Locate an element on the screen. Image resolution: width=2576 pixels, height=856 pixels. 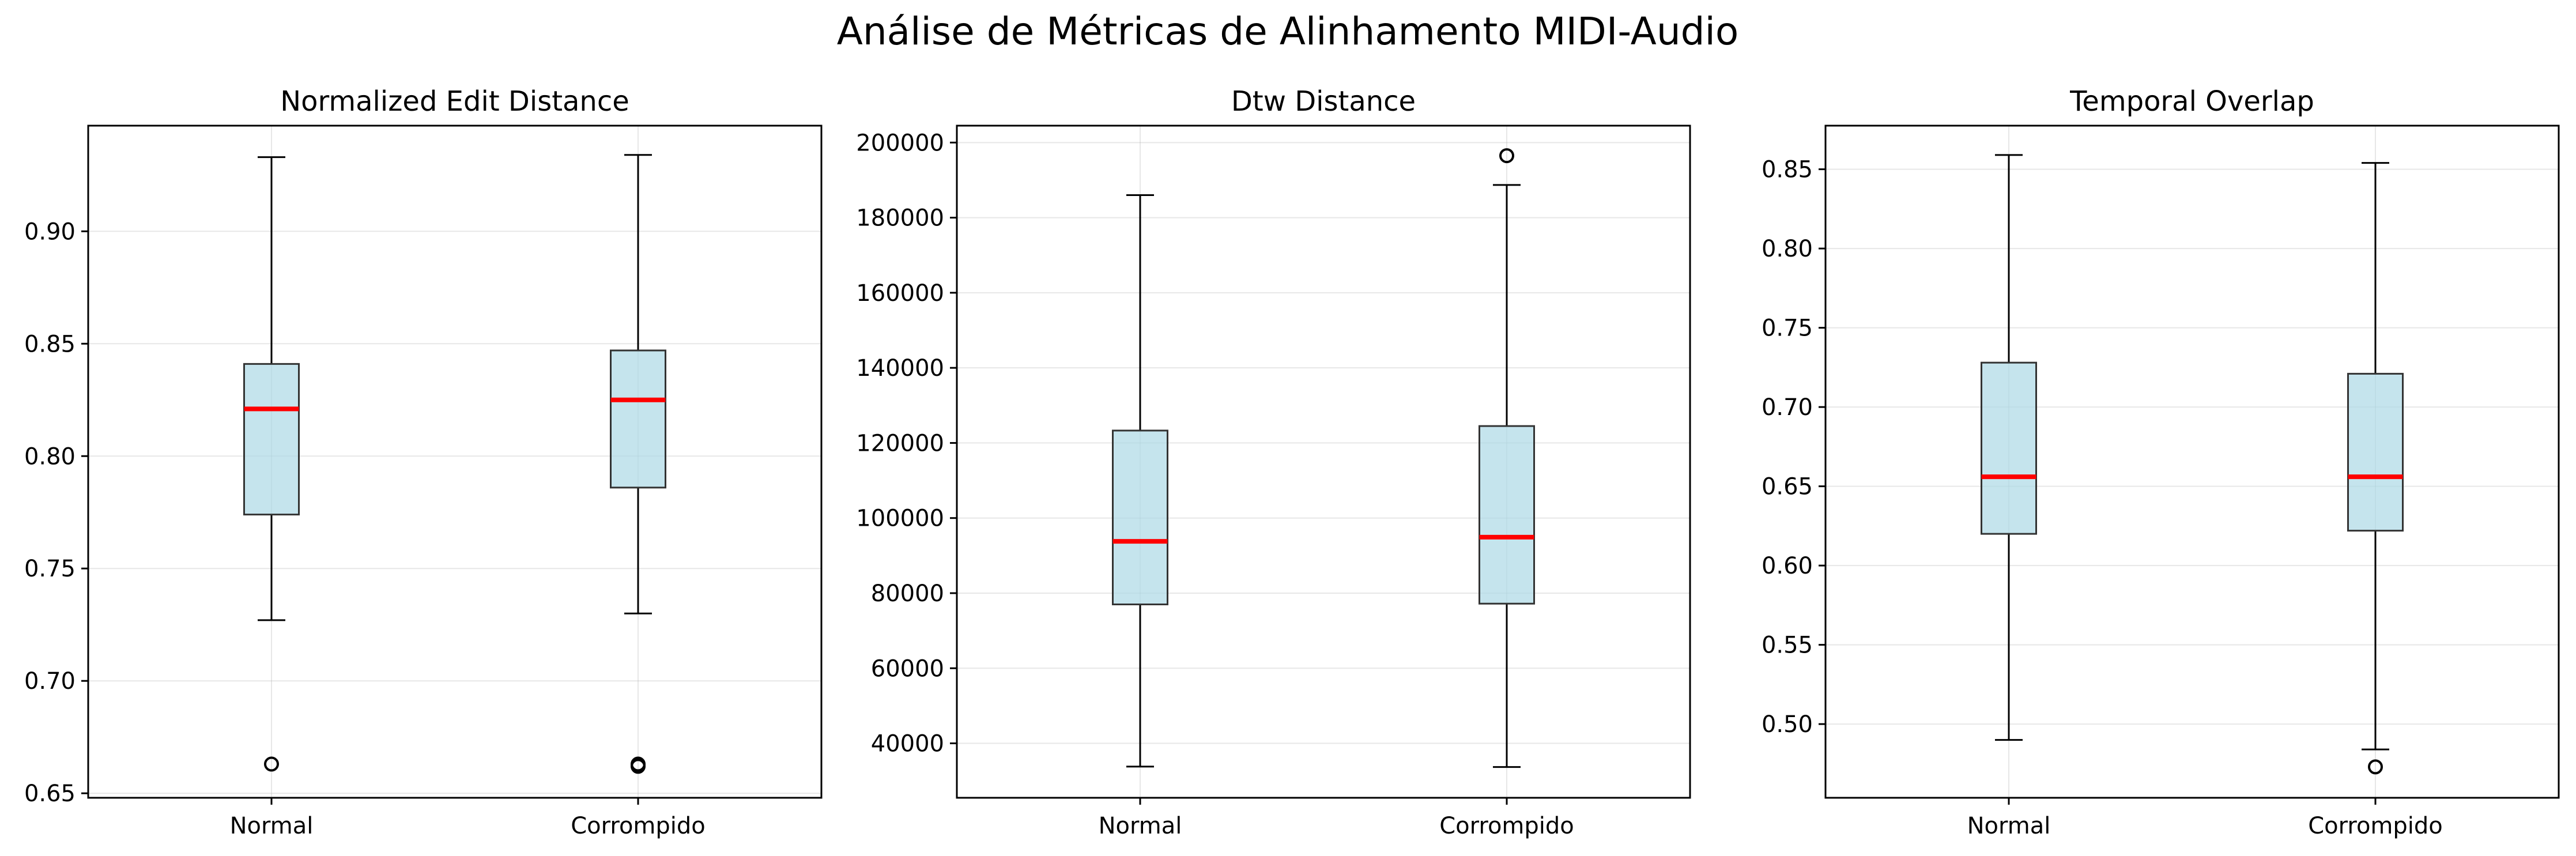
panel-title: Dtw Distance is located at coordinates (1323, 101).